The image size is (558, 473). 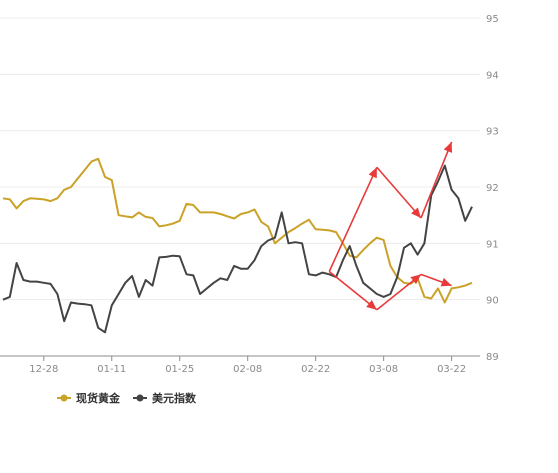 I want to click on y-tick-label-92: 92, so click(x=492, y=188).